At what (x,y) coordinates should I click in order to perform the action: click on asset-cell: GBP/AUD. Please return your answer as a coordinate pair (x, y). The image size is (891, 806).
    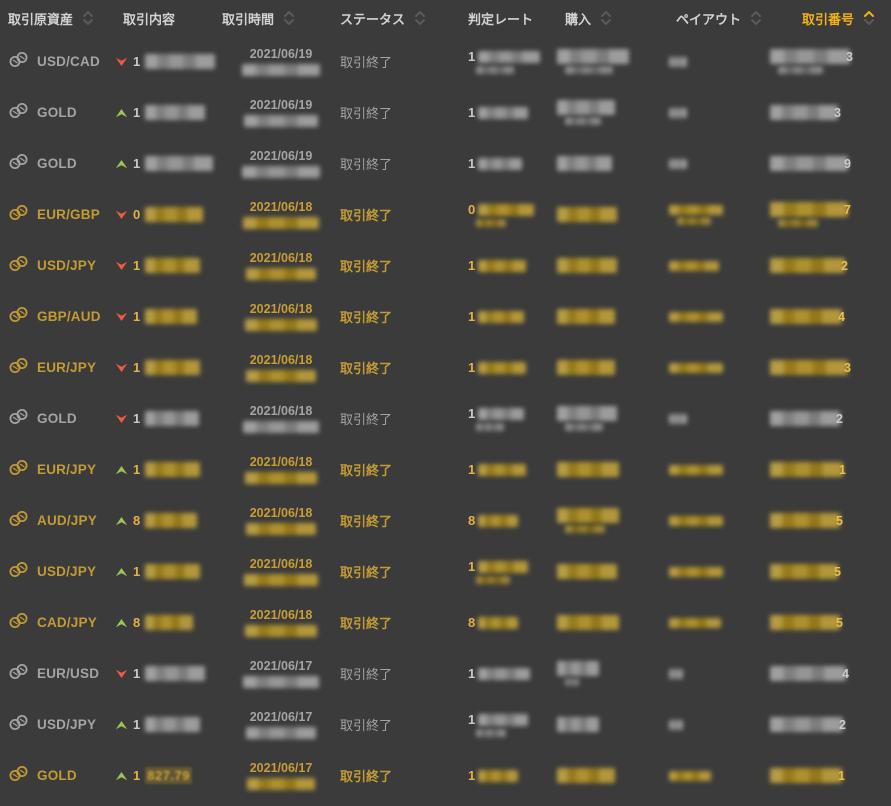
    Looking at the image, I should click on (61, 317).